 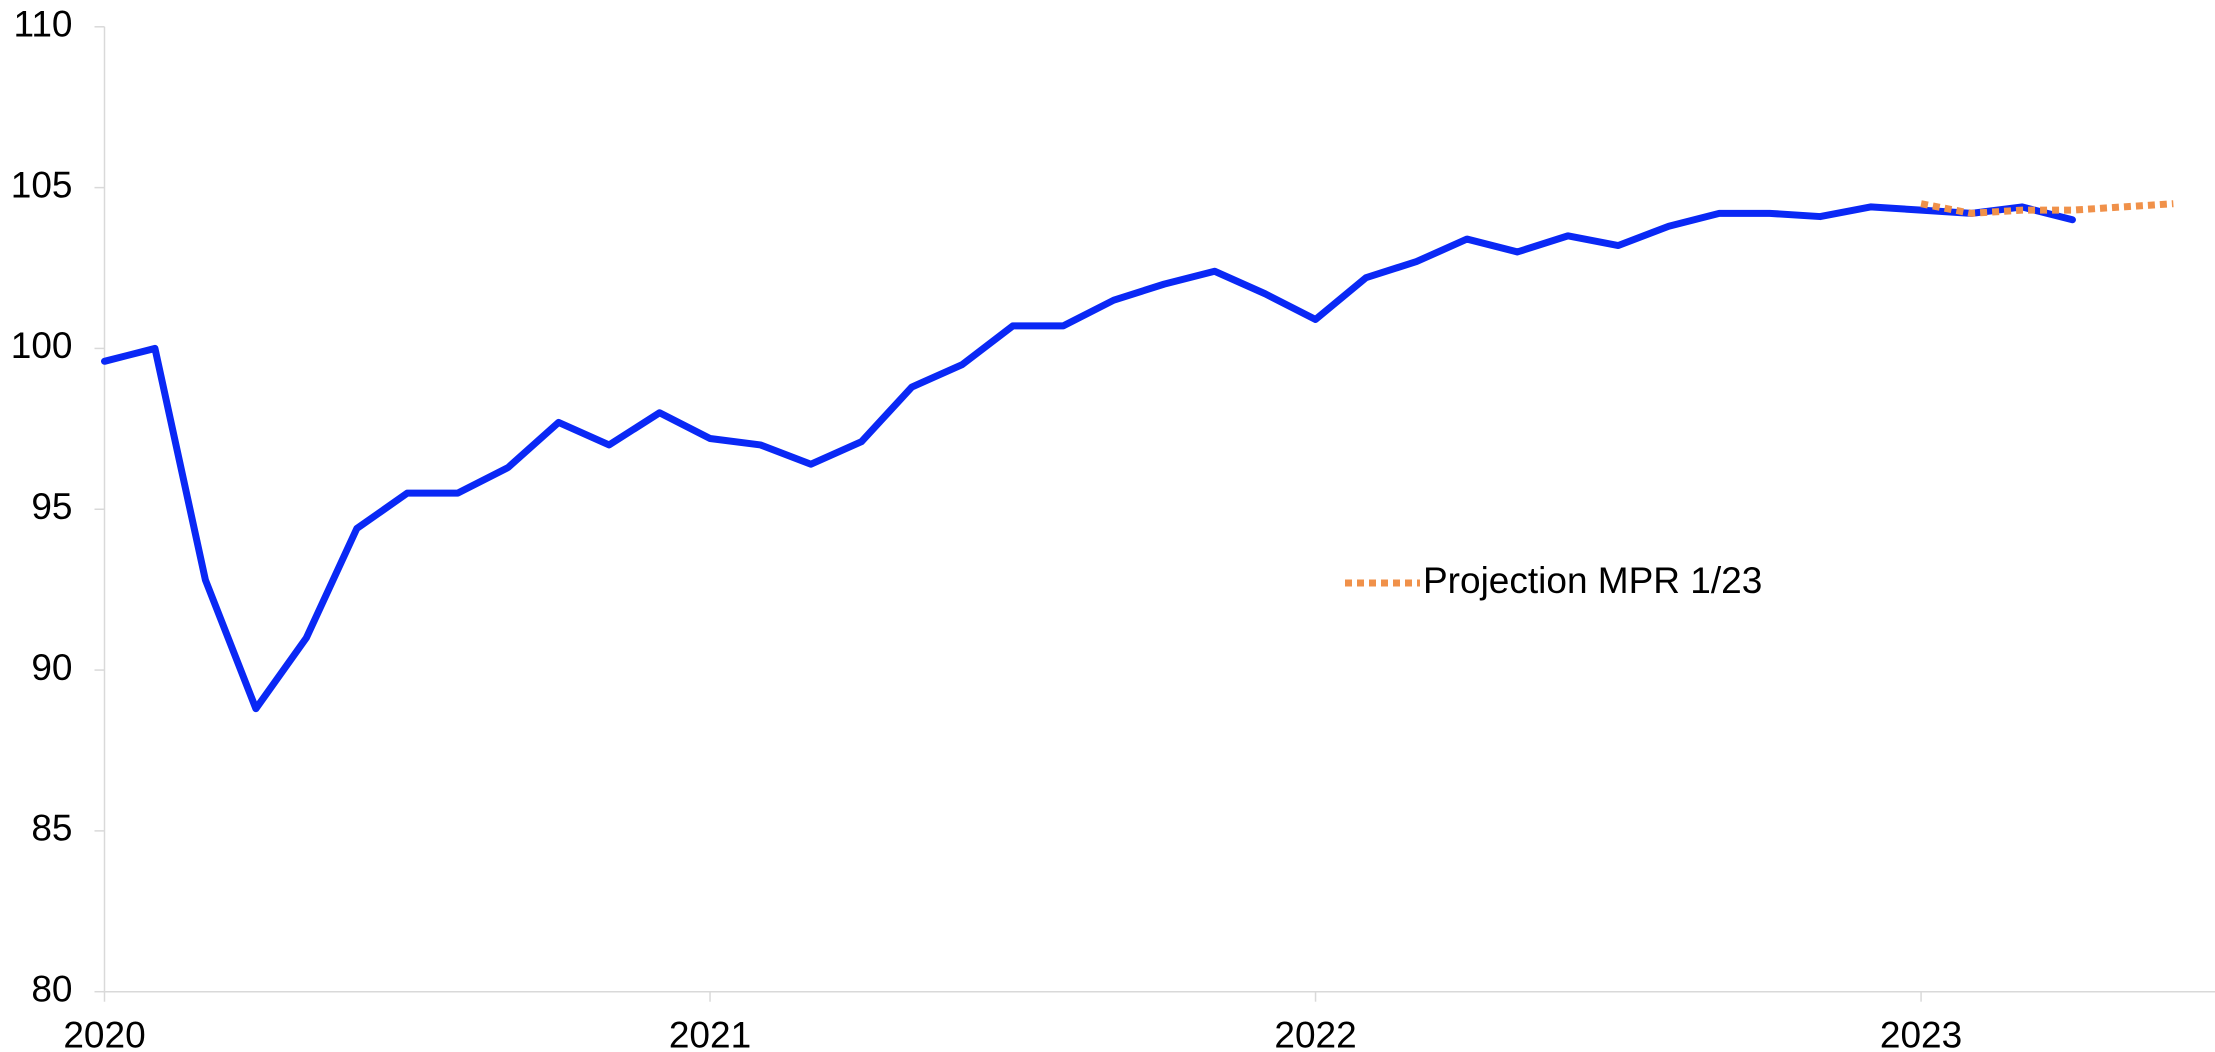 What do you see at coordinates (104, 1033) in the screenshot?
I see `x-tick-label: 2020` at bounding box center [104, 1033].